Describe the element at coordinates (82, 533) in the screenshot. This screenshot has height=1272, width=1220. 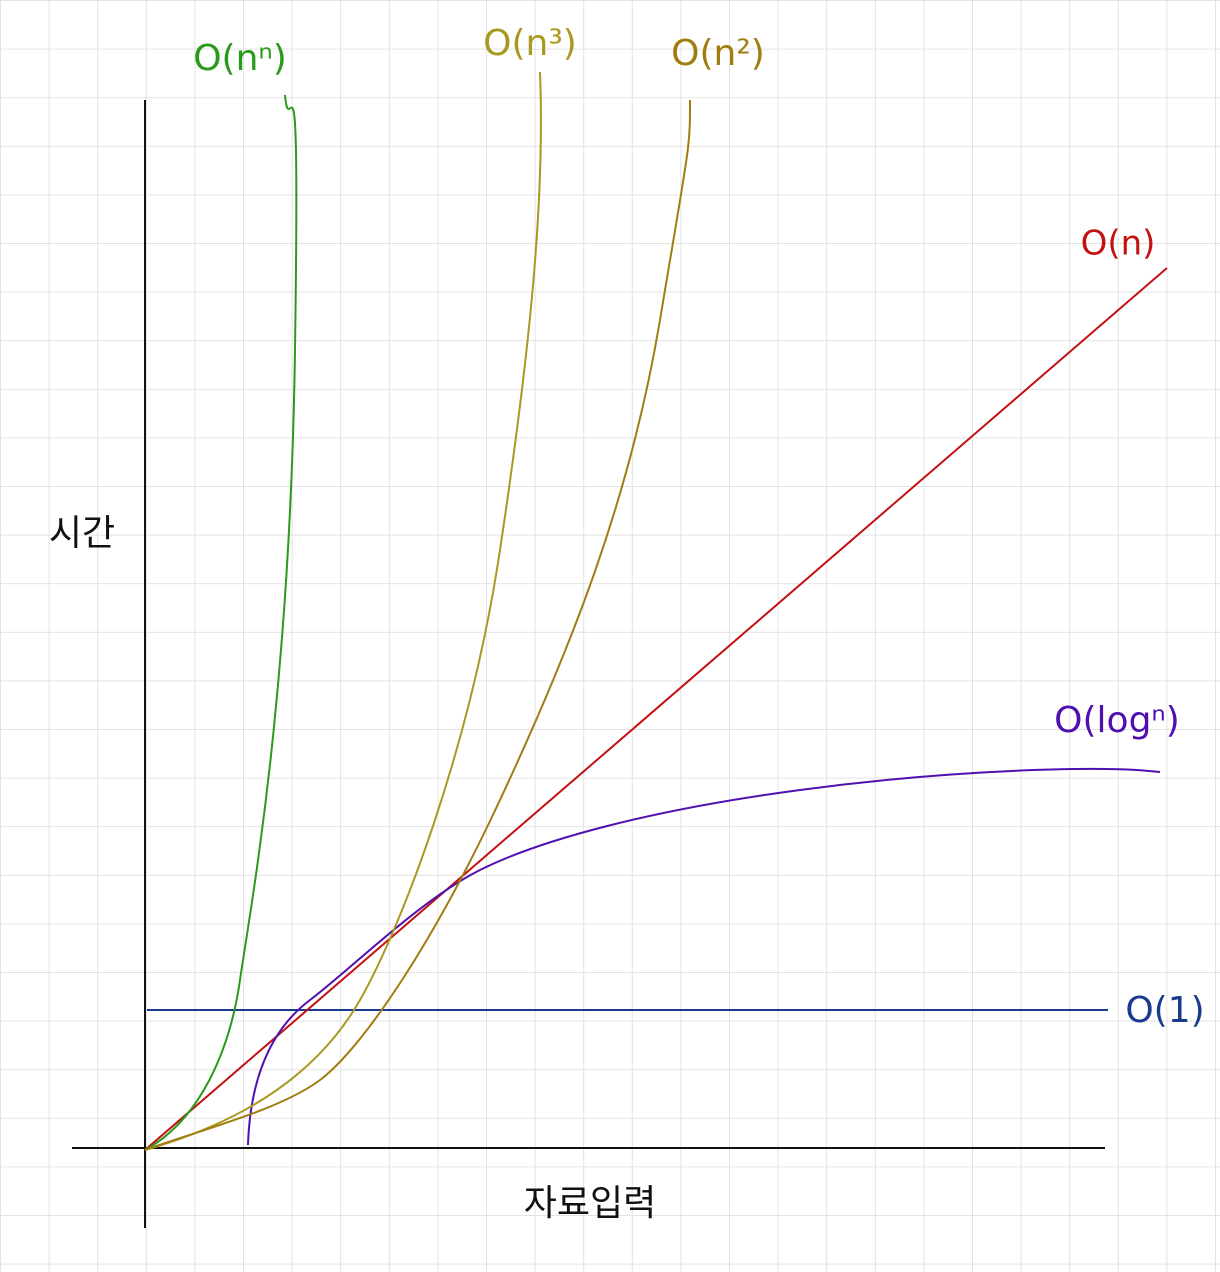
I see `y-axis-label: 시간` at that location.